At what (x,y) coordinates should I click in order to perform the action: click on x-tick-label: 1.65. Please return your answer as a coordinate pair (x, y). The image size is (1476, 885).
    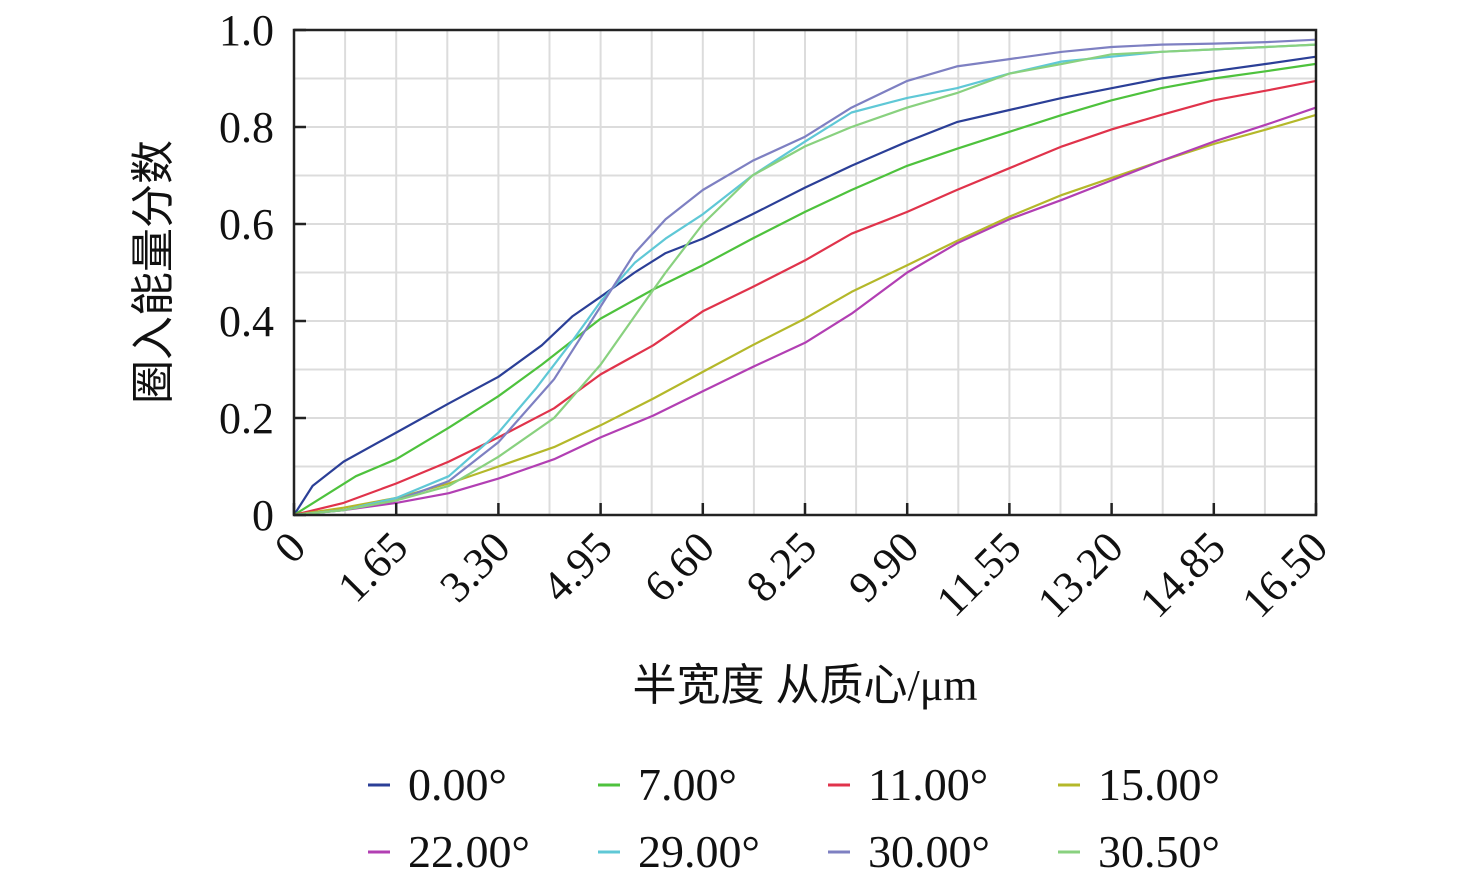
    Looking at the image, I should click on (372, 566).